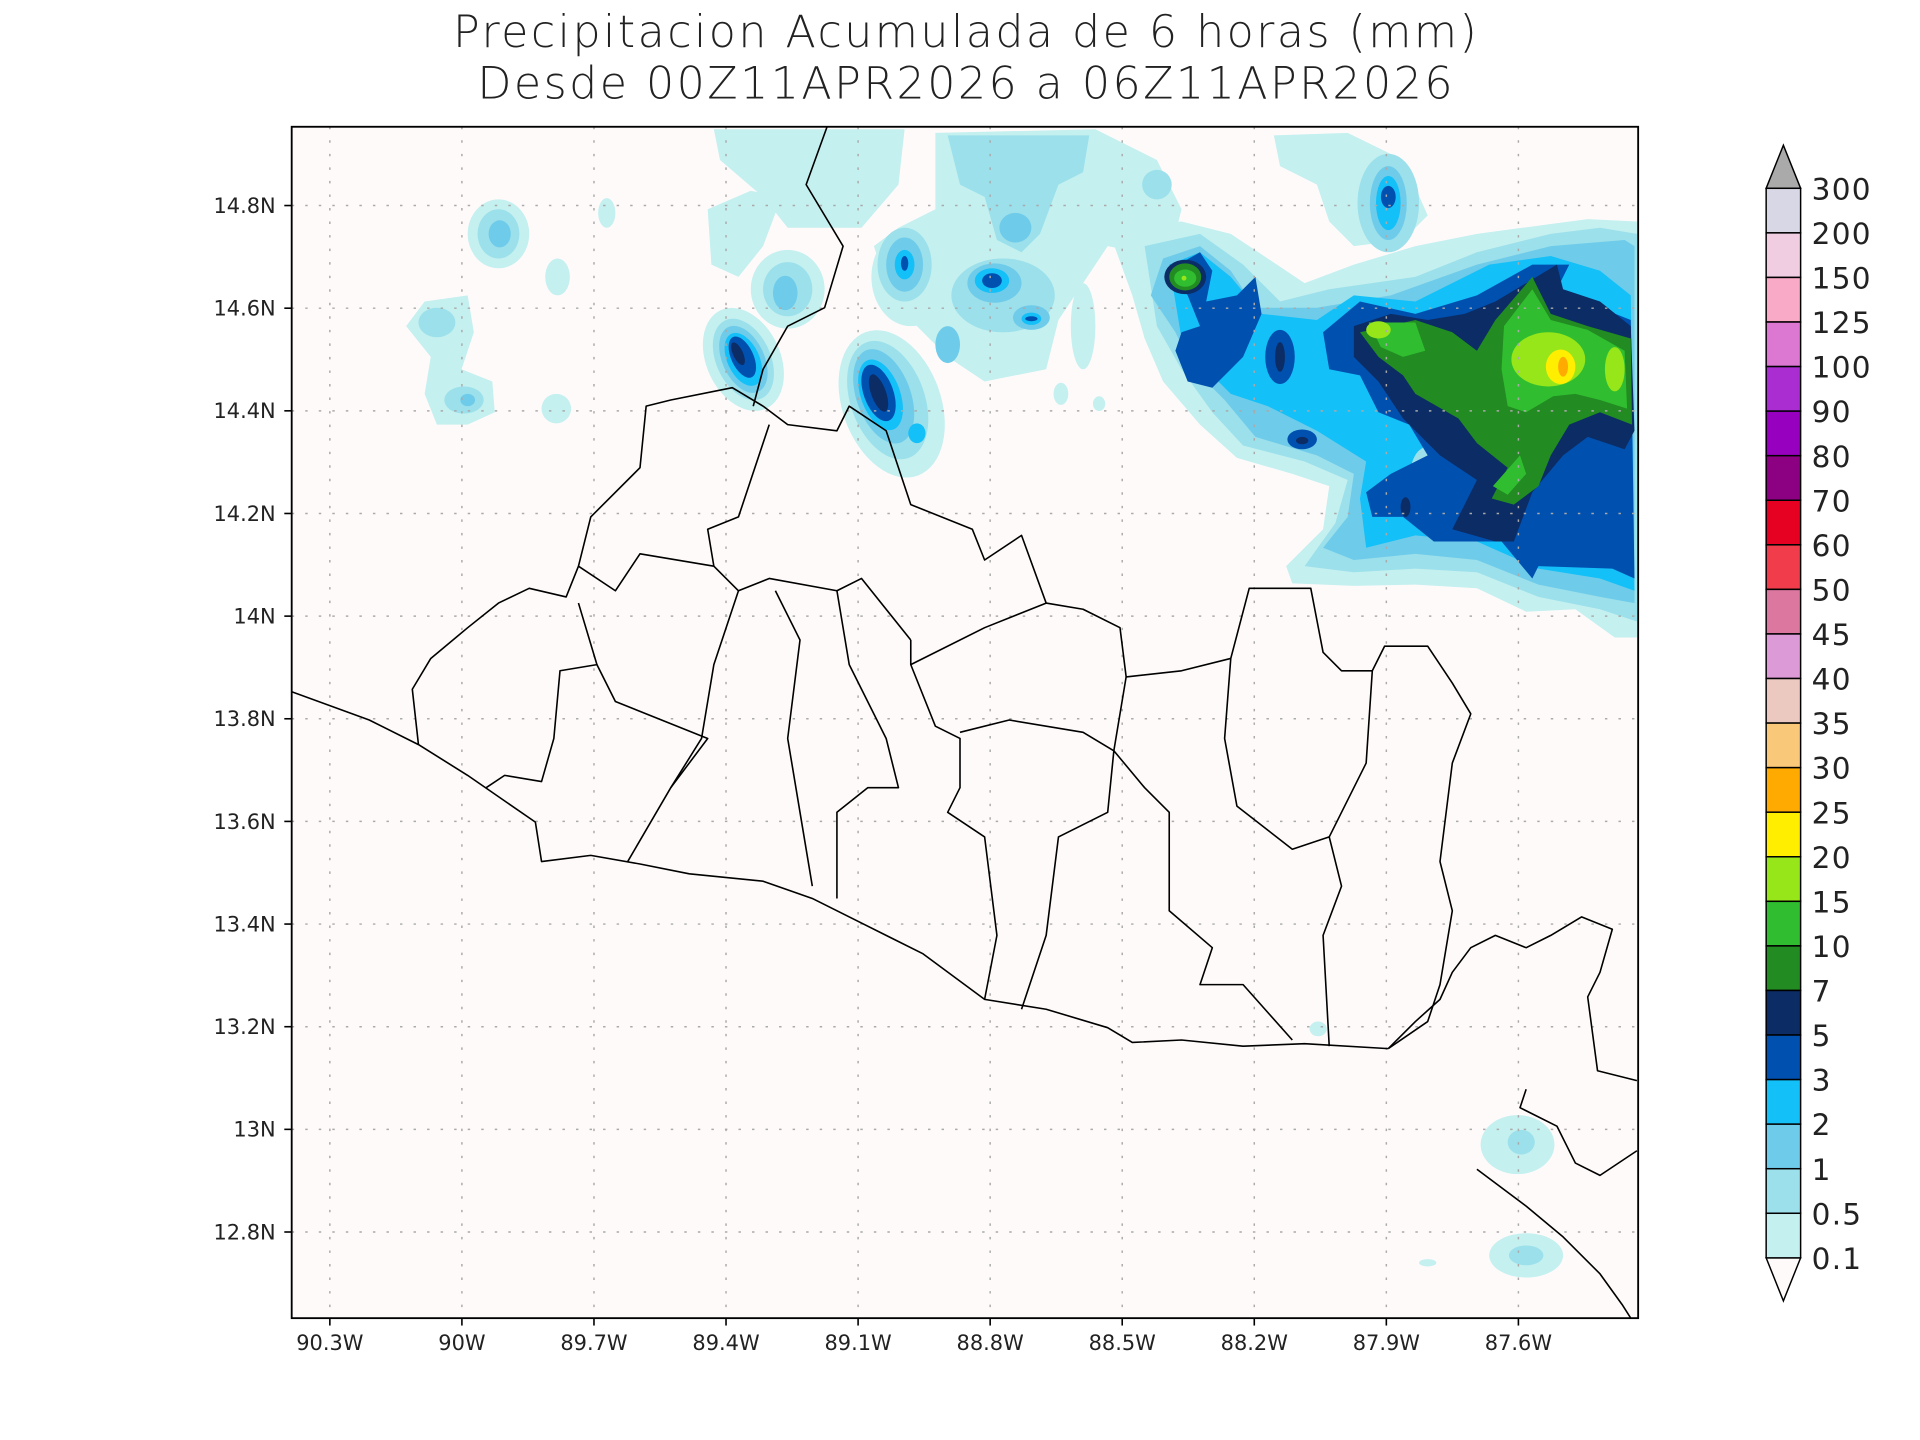 The height and width of the screenshot is (1440, 1920). Describe the element at coordinates (1832, 769) in the screenshot. I see `colorbar-label: 30` at that location.